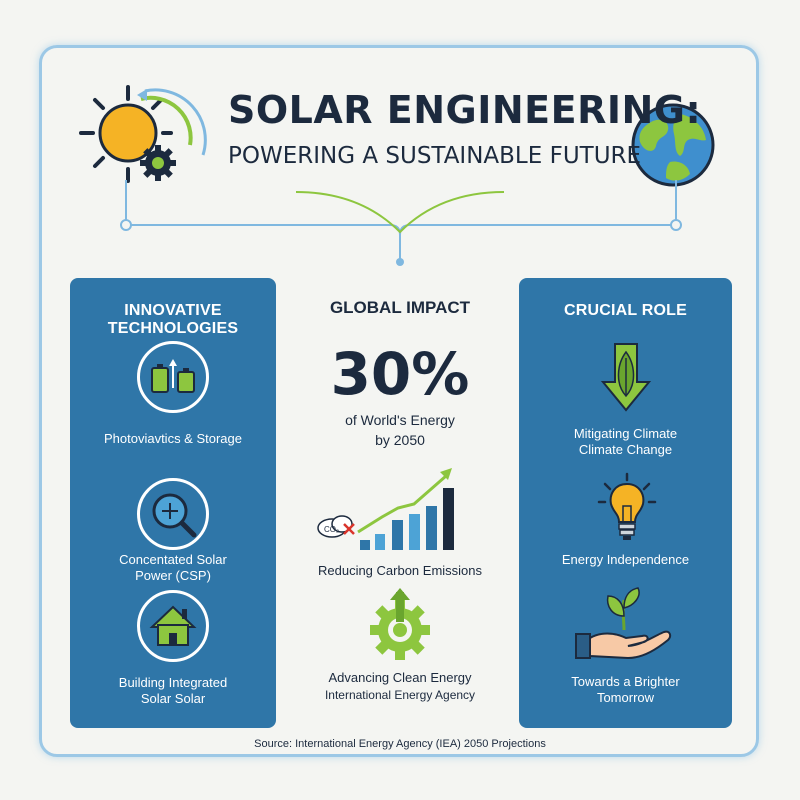  I want to click on csp-label: Concentated Solar Power (CSP), so click(173, 567).